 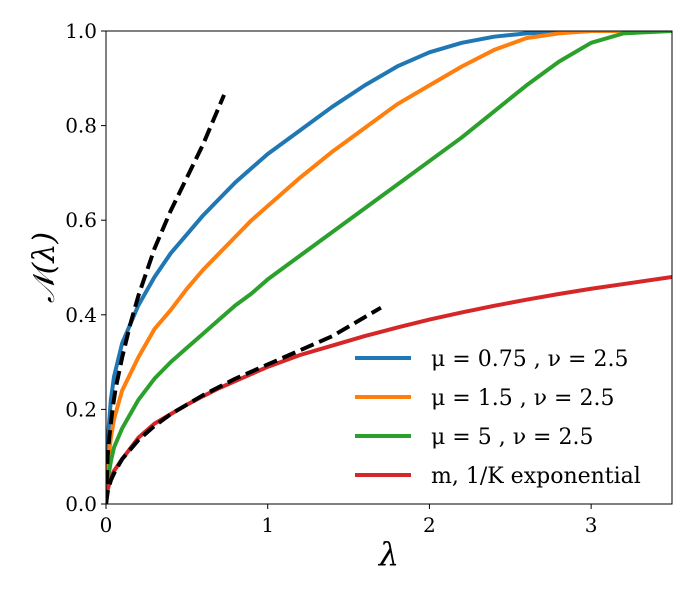 What do you see at coordinates (349, 520) in the screenshot?
I see `x-ticks: 0 1 2 3` at bounding box center [349, 520].